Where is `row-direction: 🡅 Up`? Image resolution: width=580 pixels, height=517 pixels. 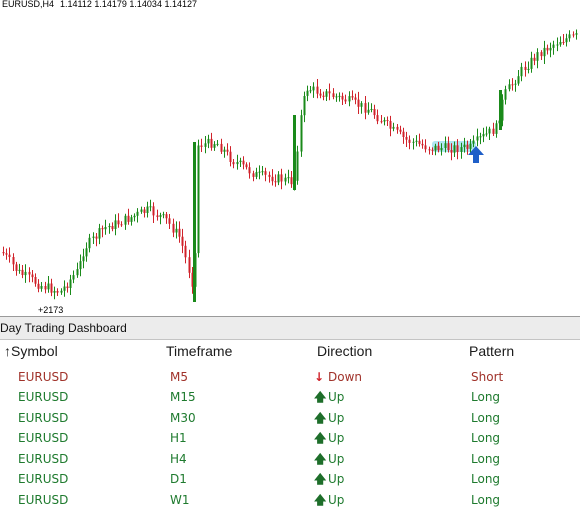
row-direction: 🡅 Up is located at coordinates (329, 500).